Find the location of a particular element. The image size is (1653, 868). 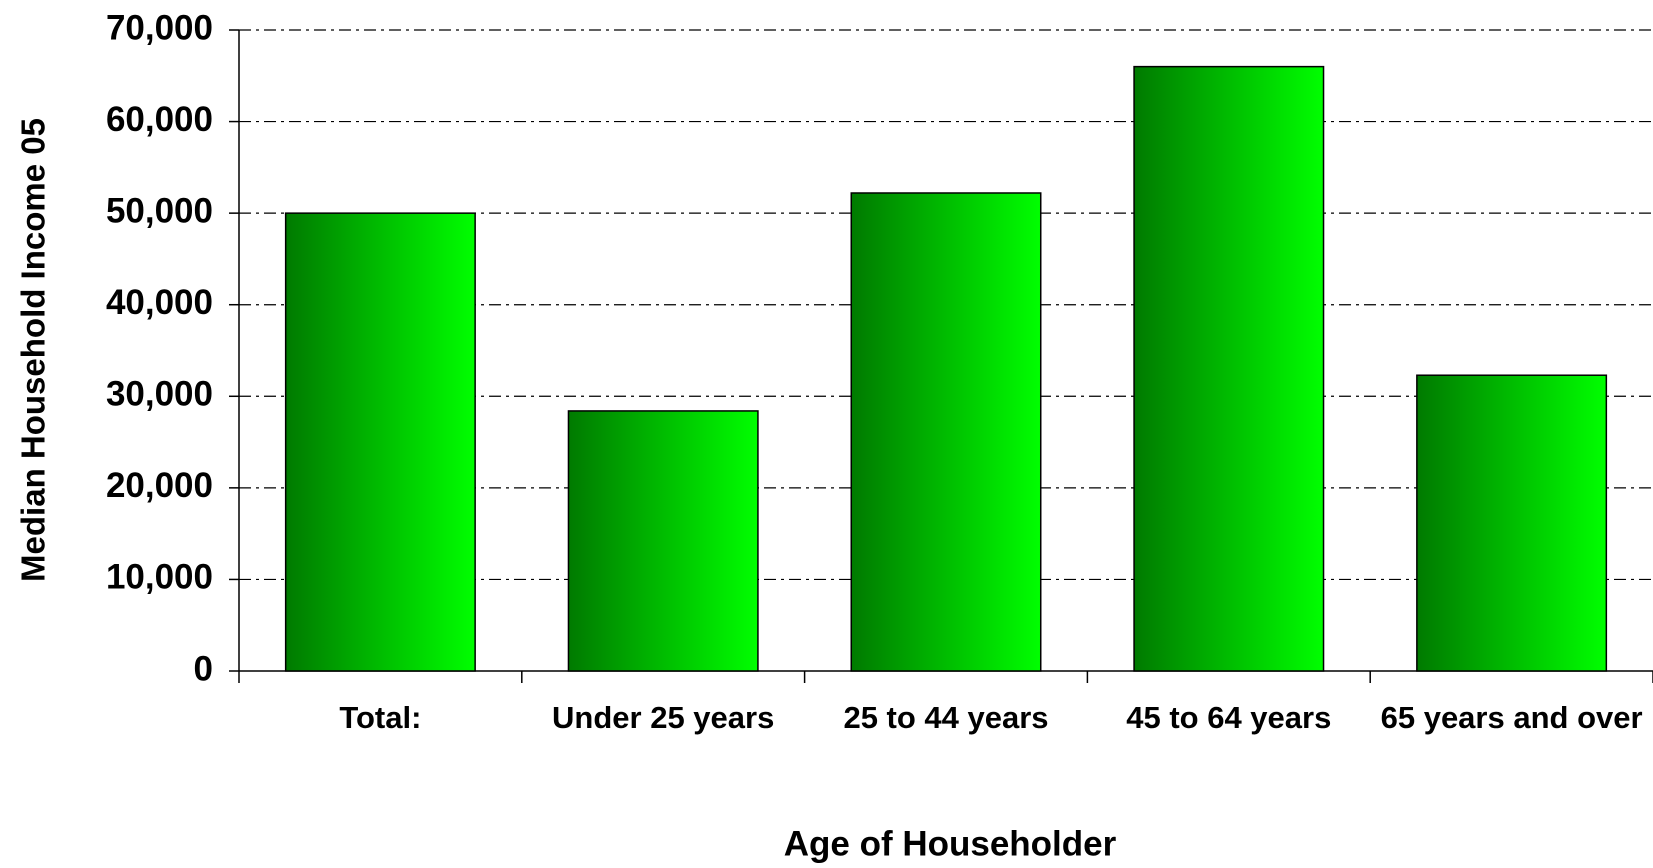

x-tick-label: 45 to 64 years is located at coordinates (1229, 717).